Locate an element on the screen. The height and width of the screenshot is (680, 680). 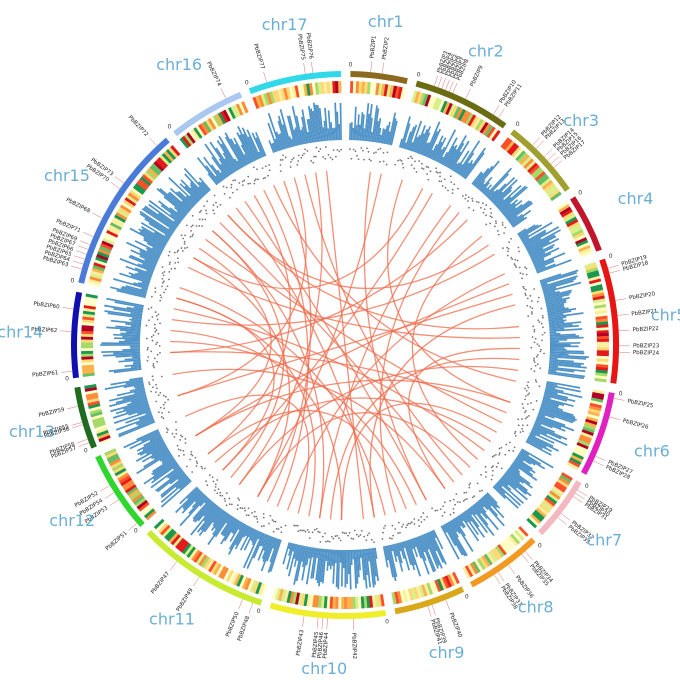
gene-tick is located at coordinates (153, 141).